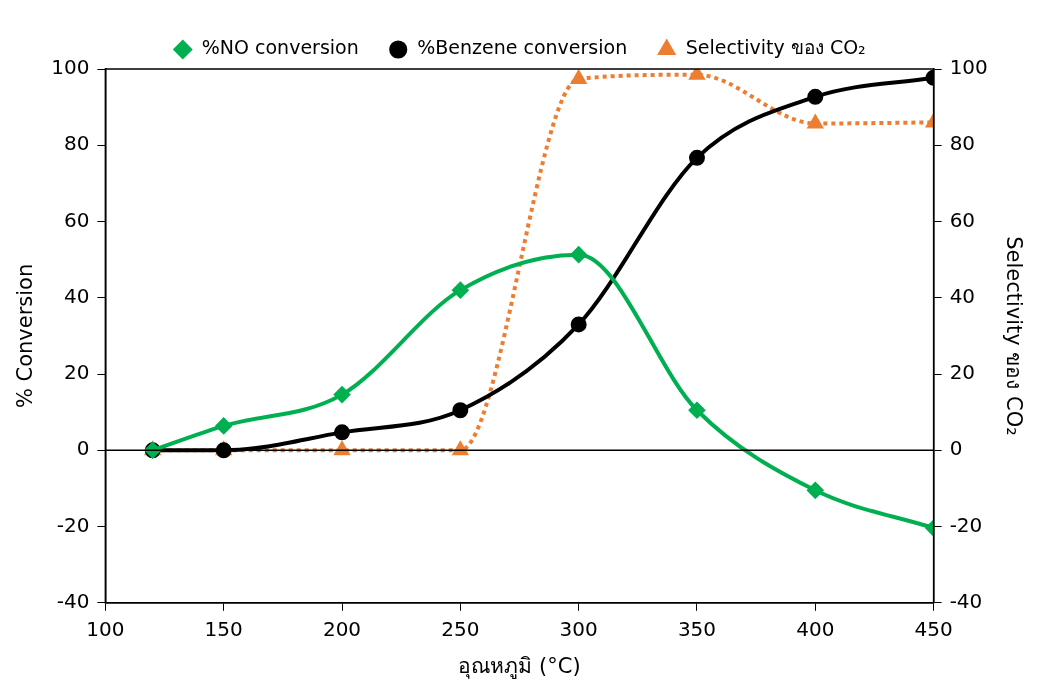 The image size is (1049, 689). I want to click on y-tick-label: 40, so click(76, 295).